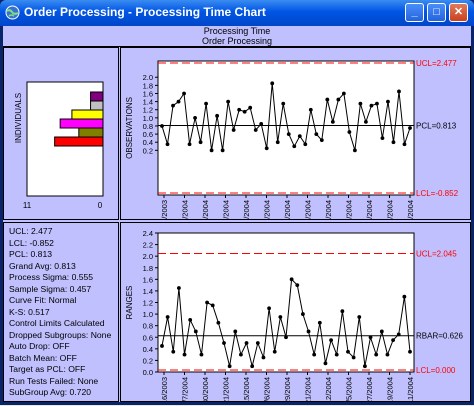 The width and height of the screenshot is (474, 406). Describe the element at coordinates (61, 133) in the screenshot. I see `individuals-histogram-panel: INDIVIDUALS 11 0` at that location.